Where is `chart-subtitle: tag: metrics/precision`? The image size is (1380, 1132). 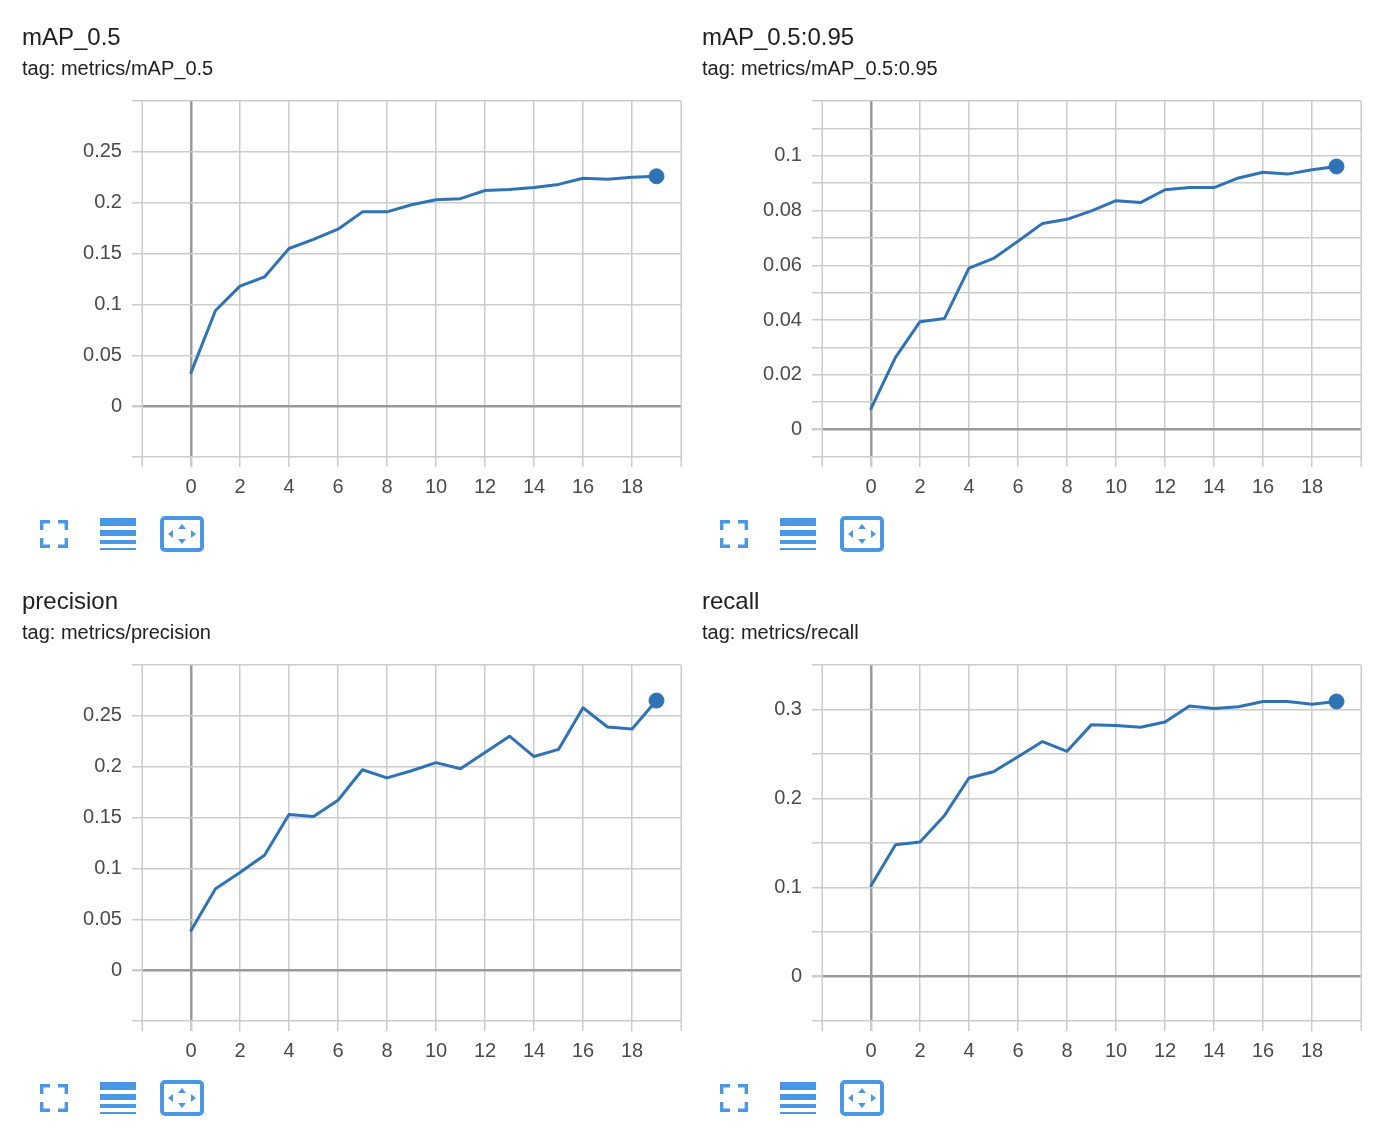 chart-subtitle: tag: metrics/precision is located at coordinates (116, 632).